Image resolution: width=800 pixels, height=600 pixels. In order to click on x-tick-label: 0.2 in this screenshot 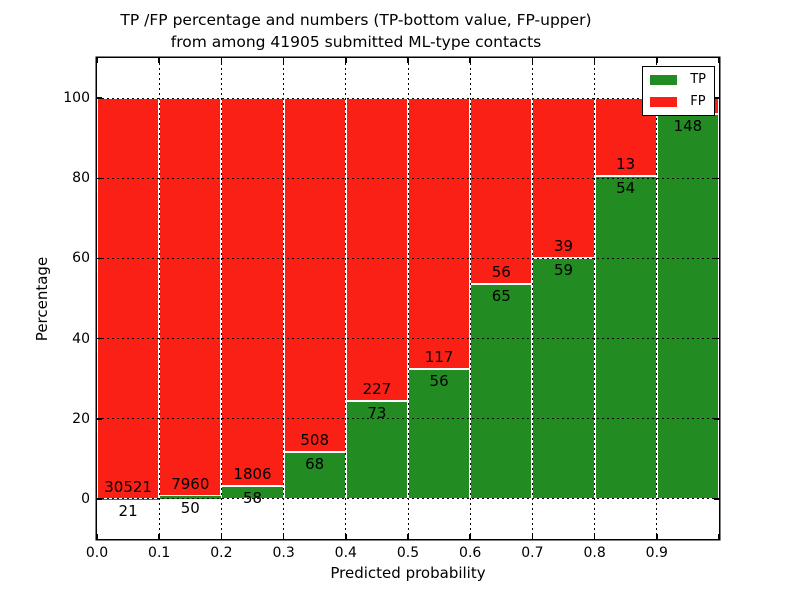, I will do `click(221, 553)`.